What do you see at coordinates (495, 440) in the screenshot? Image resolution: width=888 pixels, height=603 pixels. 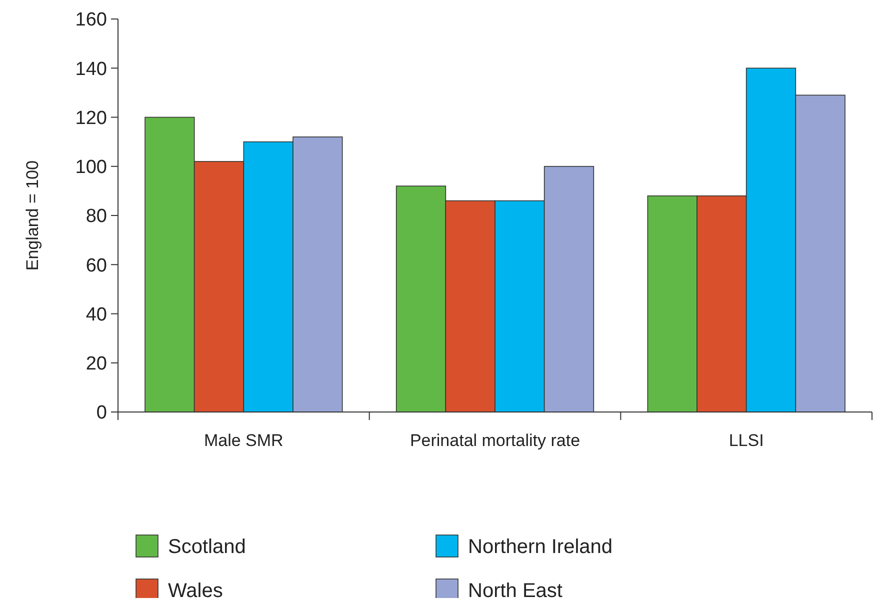 I see `x-tick-label: Perinatal mortality rate` at bounding box center [495, 440].